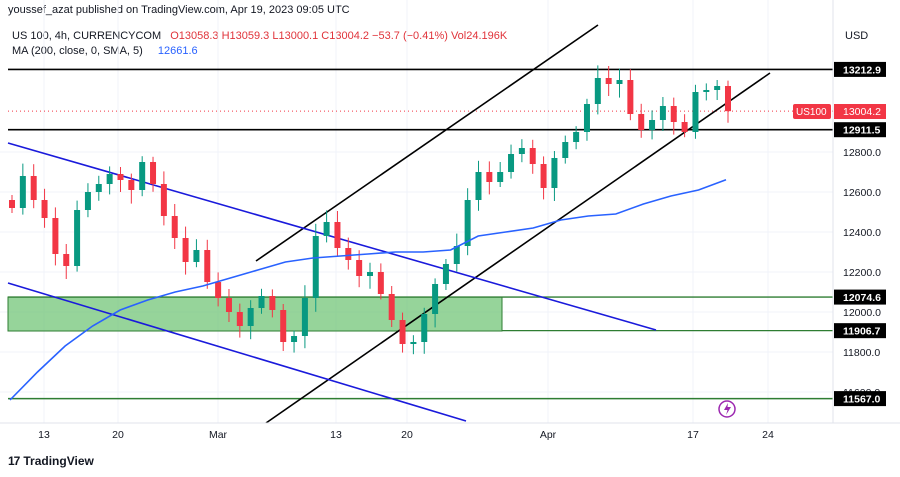 The width and height of the screenshot is (900, 477). I want to click on price-level-label: 11906.7, so click(862, 332).